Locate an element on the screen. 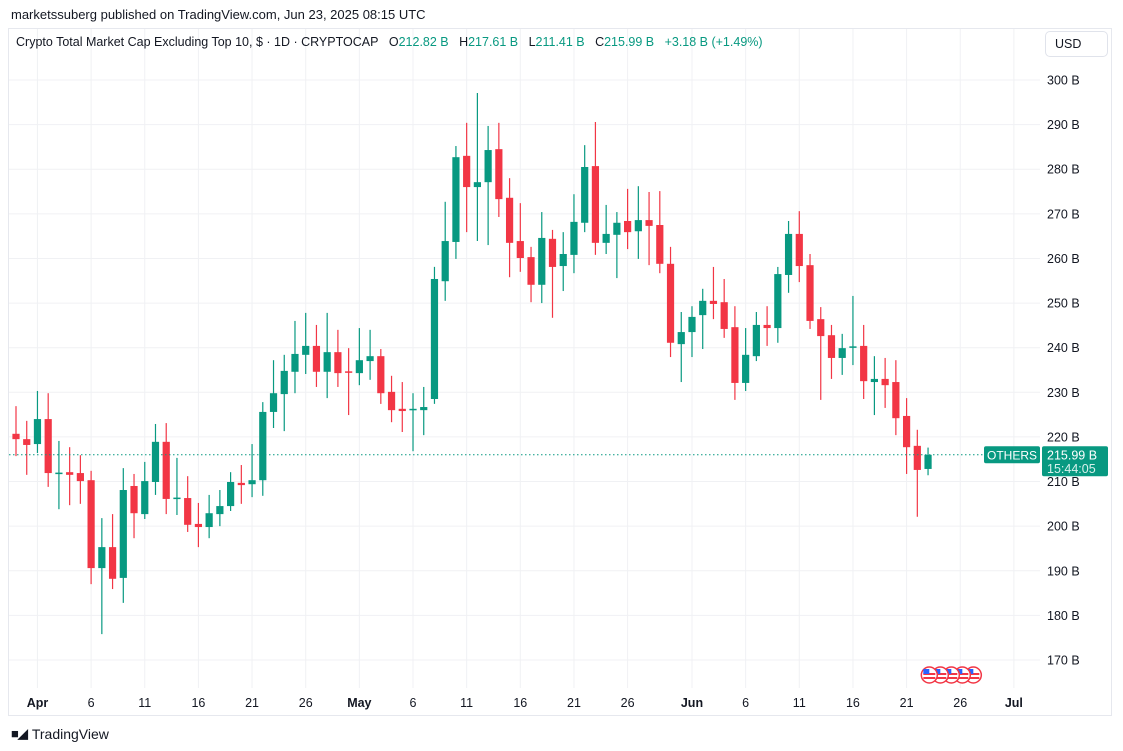 This screenshot has width=1123, height=751. flag-canton is located at coordinates (926, 671).